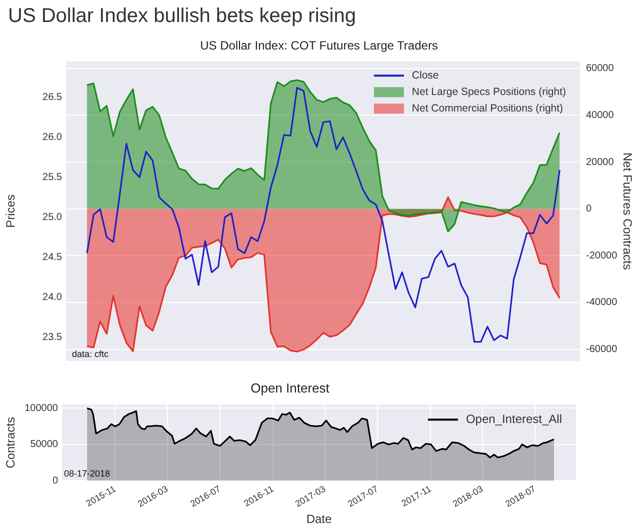 This screenshot has height=527, width=634. I want to click on legend-label: Close, so click(425, 76).